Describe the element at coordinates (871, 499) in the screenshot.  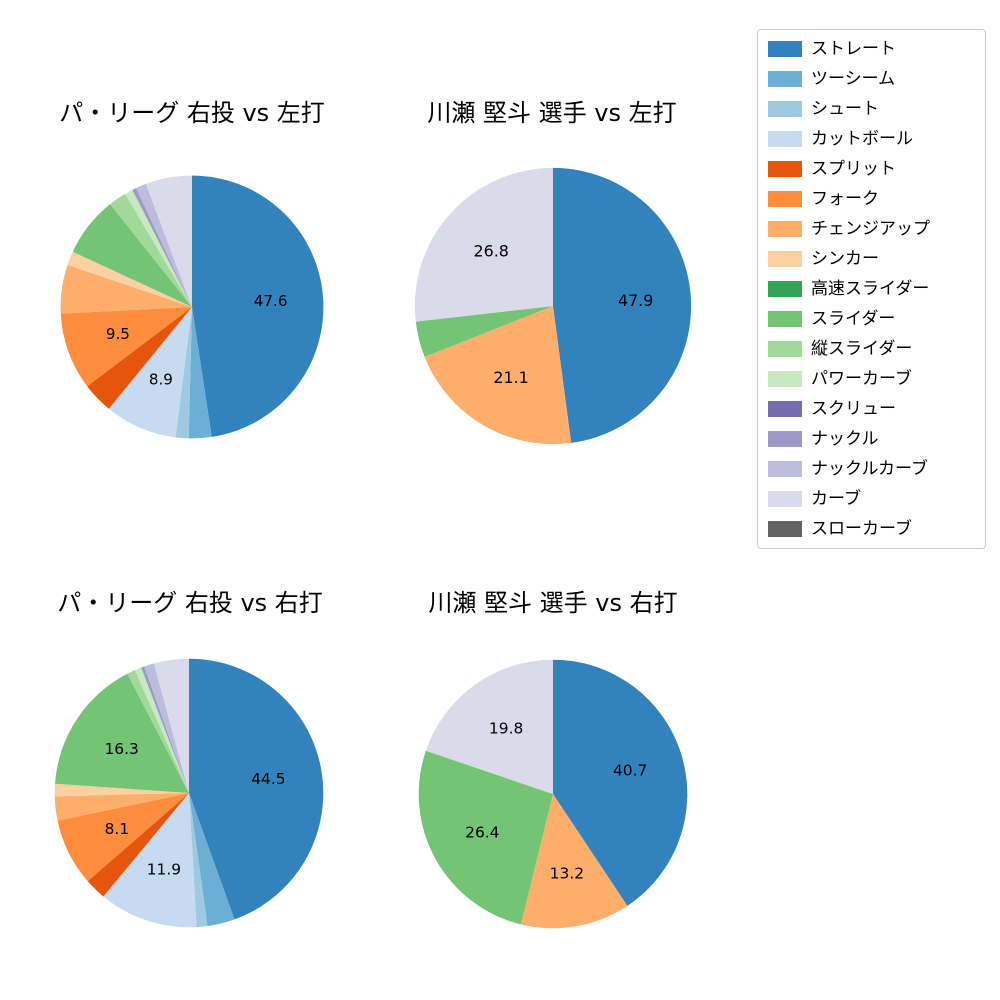
I see `legend-item: カーブ` at that location.